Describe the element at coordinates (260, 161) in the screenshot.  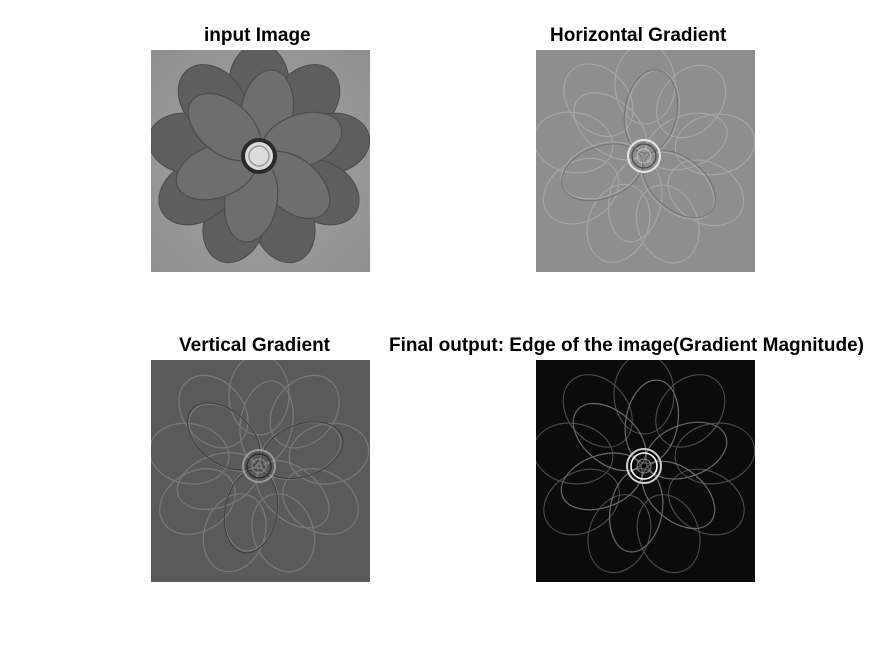
I see `input-image` at that location.